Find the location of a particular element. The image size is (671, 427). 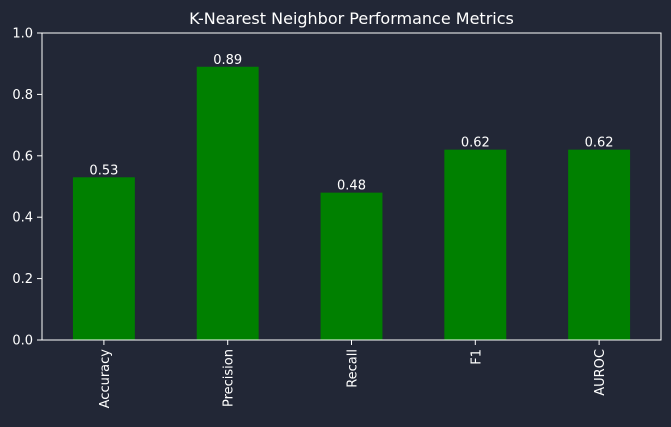

data-label-f1: 0.62 is located at coordinates (475, 143).